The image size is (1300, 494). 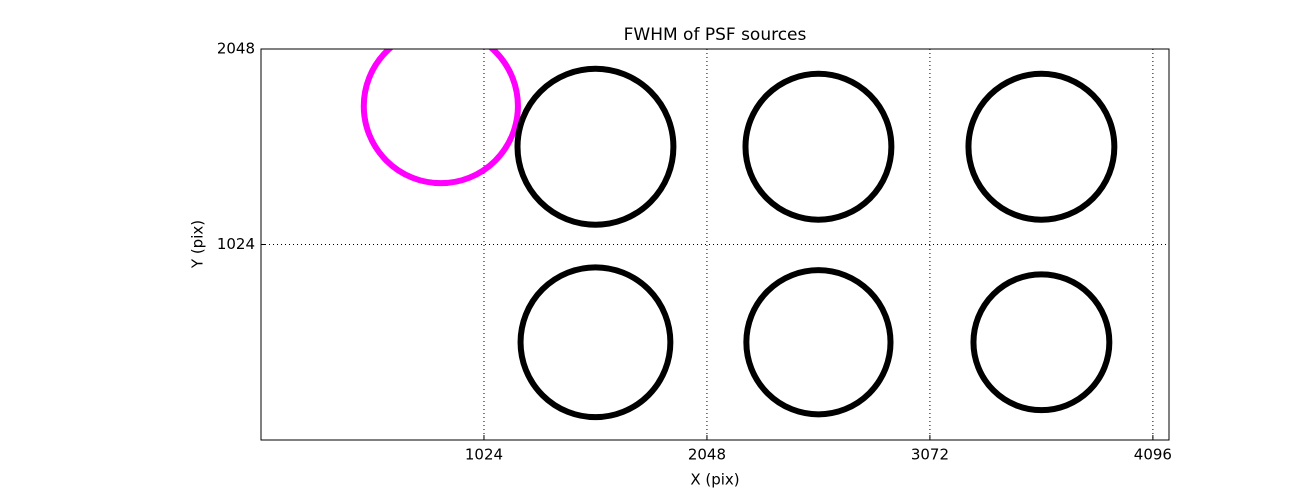 What do you see at coordinates (484, 455) in the screenshot?
I see `x-tick-label: 1024` at bounding box center [484, 455].